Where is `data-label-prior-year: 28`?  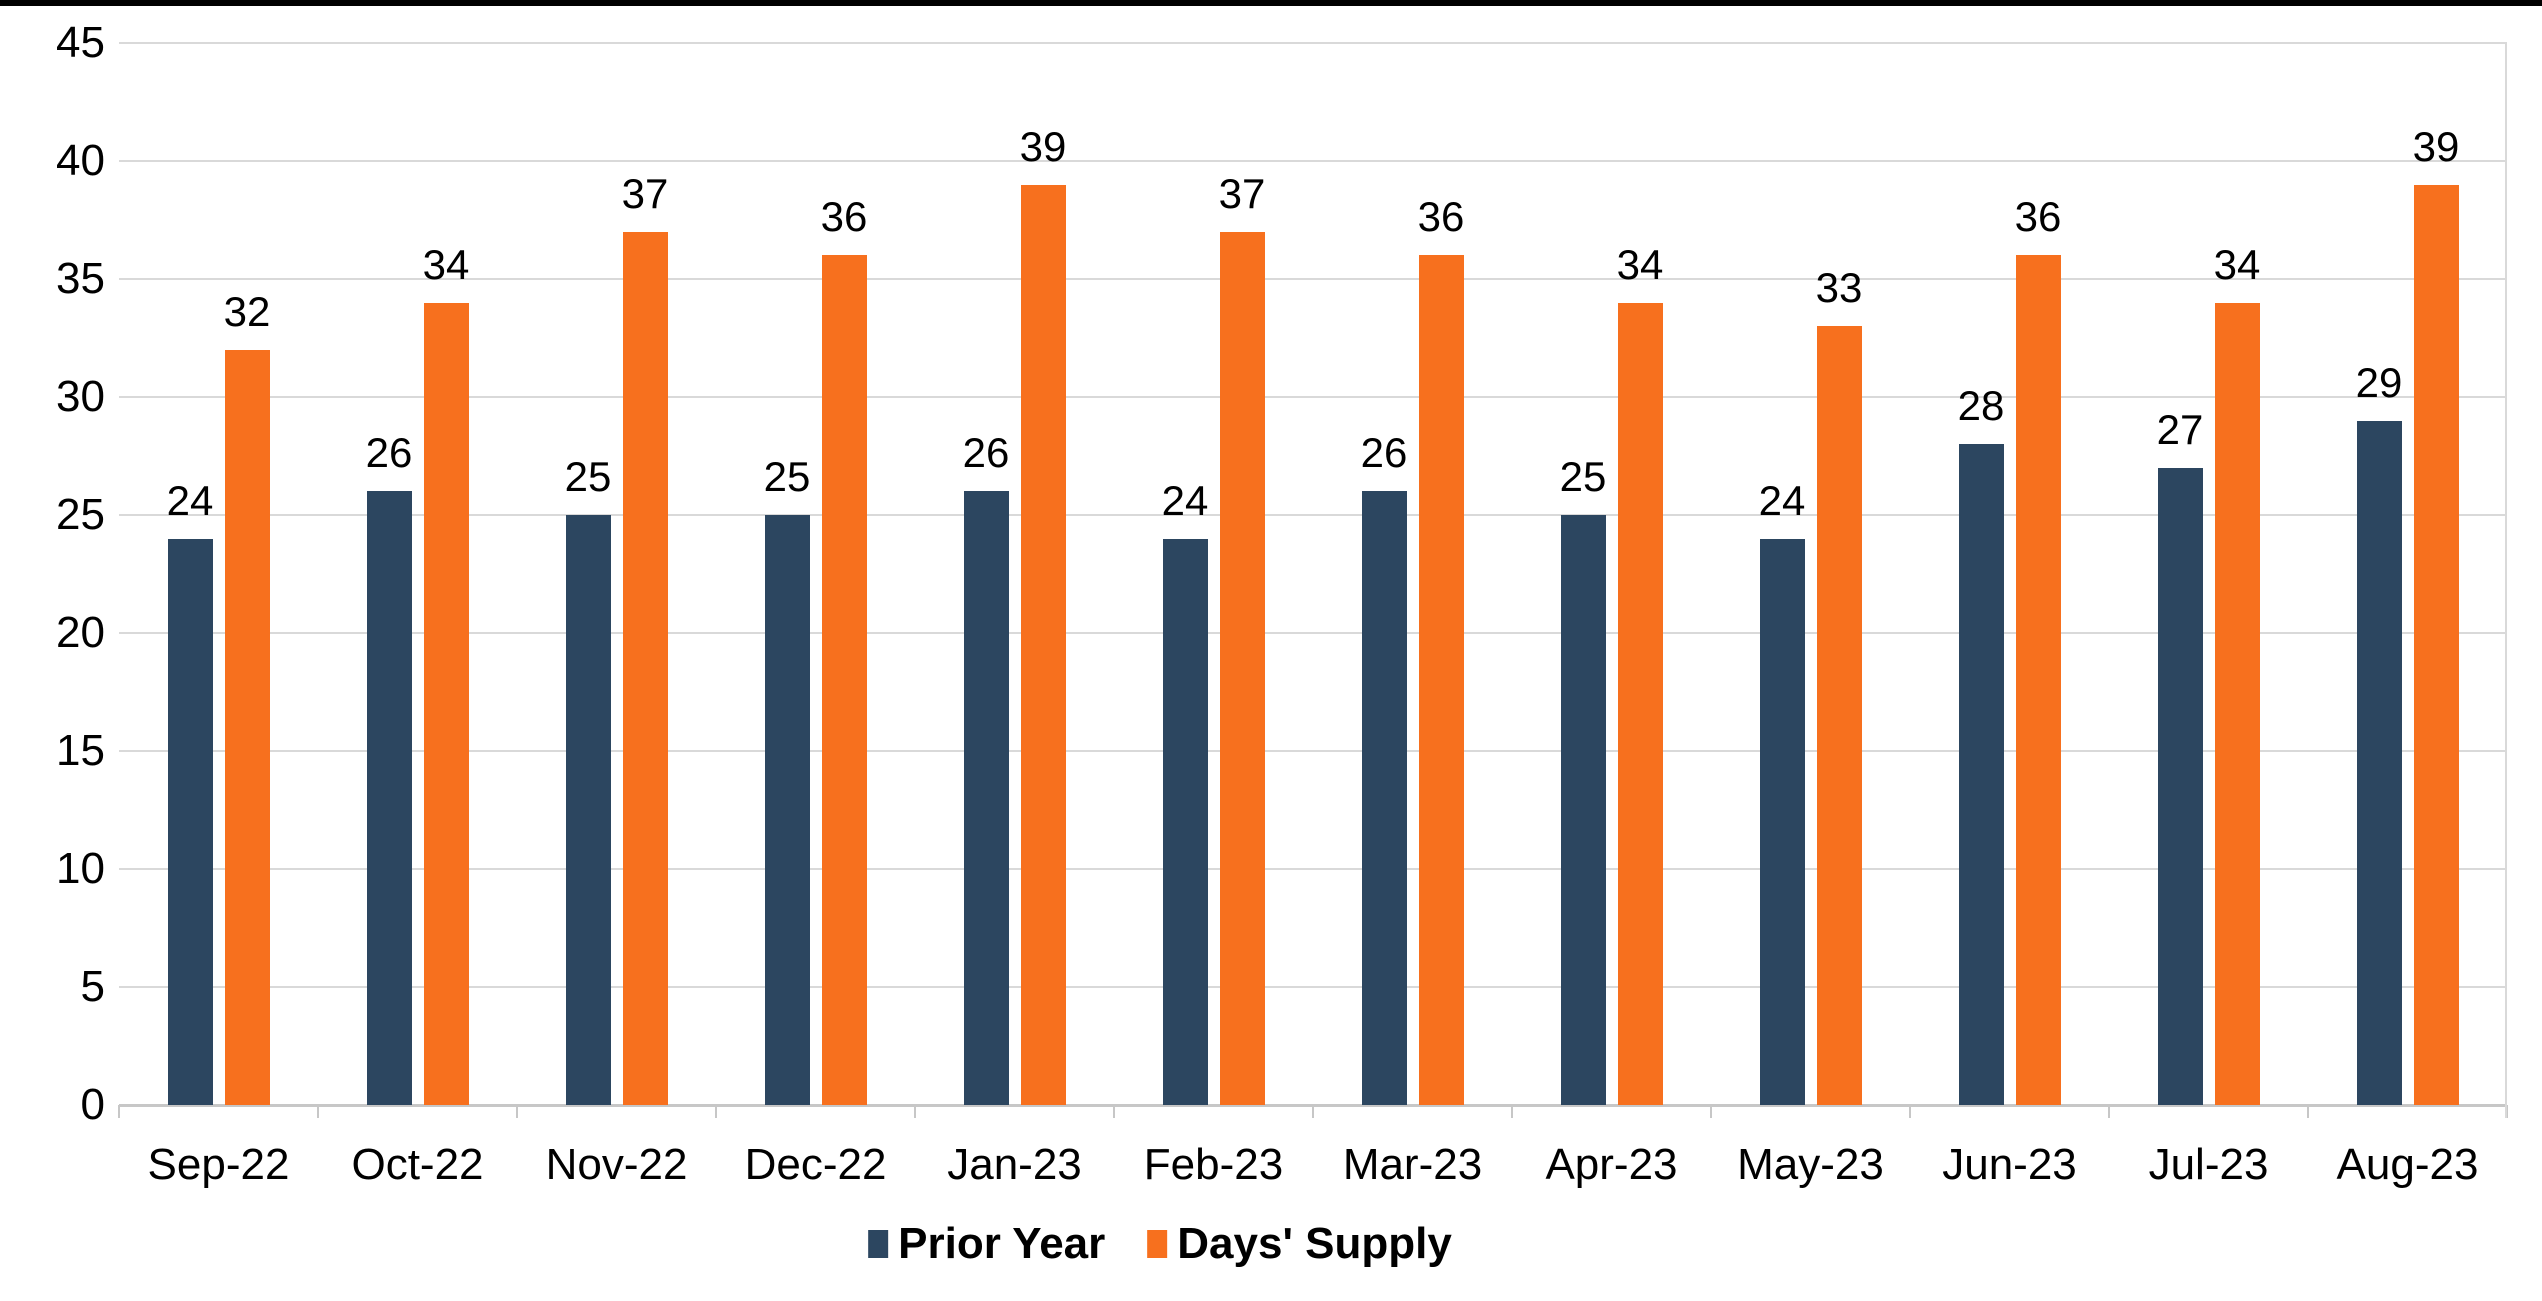
data-label-prior-year: 28 is located at coordinates (1981, 406).